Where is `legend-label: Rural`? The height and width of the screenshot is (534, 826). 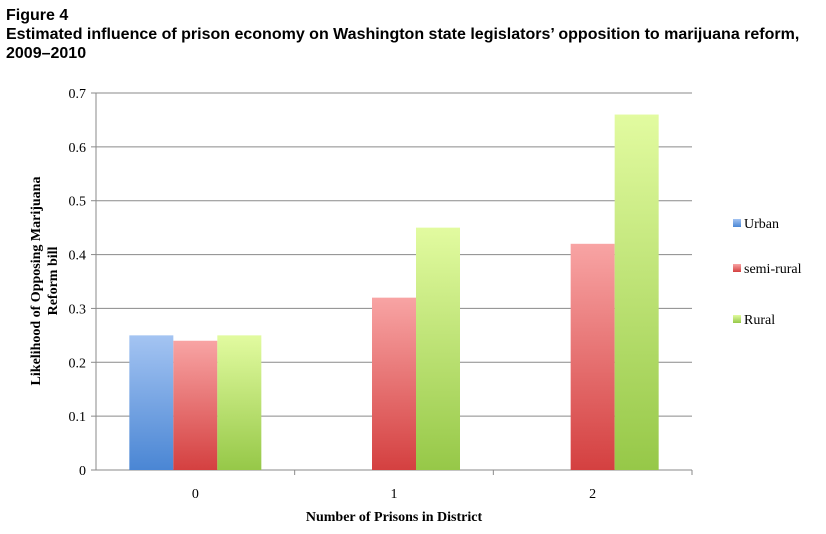
legend-label: Rural is located at coordinates (759, 320).